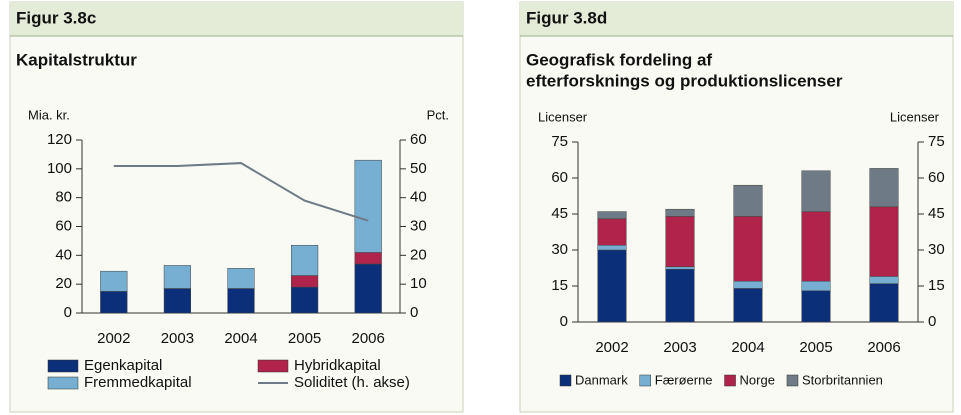  What do you see at coordinates (559, 249) in the screenshot?
I see `y-tick-label: 30` at bounding box center [559, 249].